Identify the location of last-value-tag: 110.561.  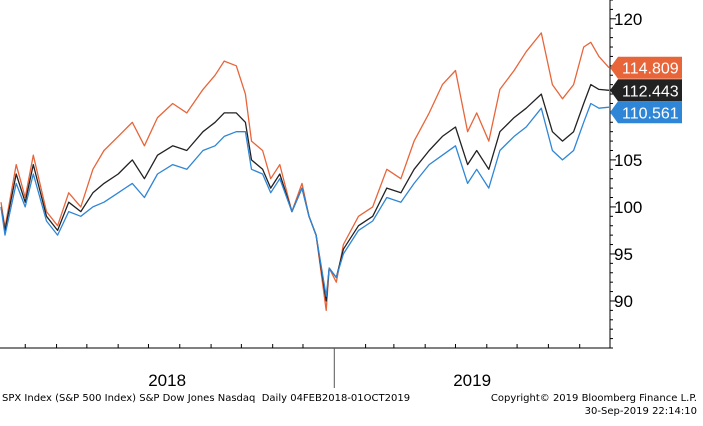
(646, 112).